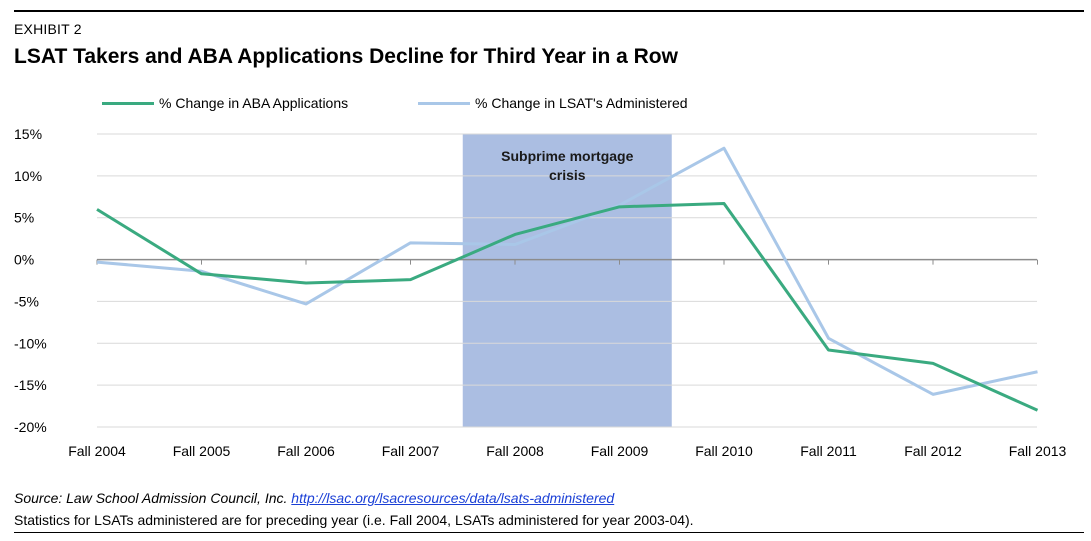 Image resolution: width=1091 pixels, height=541 pixels. Describe the element at coordinates (30, 427) in the screenshot. I see `y-tick-label: -20%` at that location.